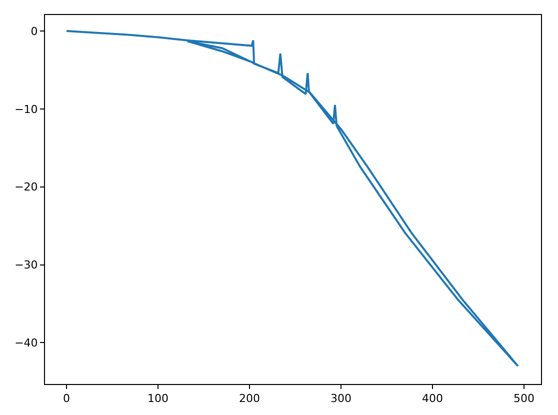 The image size is (558, 415). What do you see at coordinates (523, 399) in the screenshot?
I see `x-tick-label: 500` at bounding box center [523, 399].